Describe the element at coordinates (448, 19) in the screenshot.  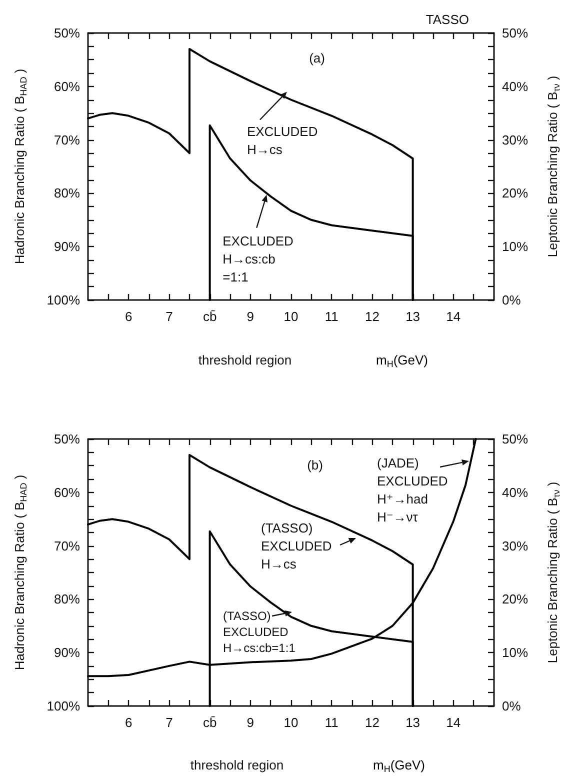
I see `chart-title: TASSO` at that location.